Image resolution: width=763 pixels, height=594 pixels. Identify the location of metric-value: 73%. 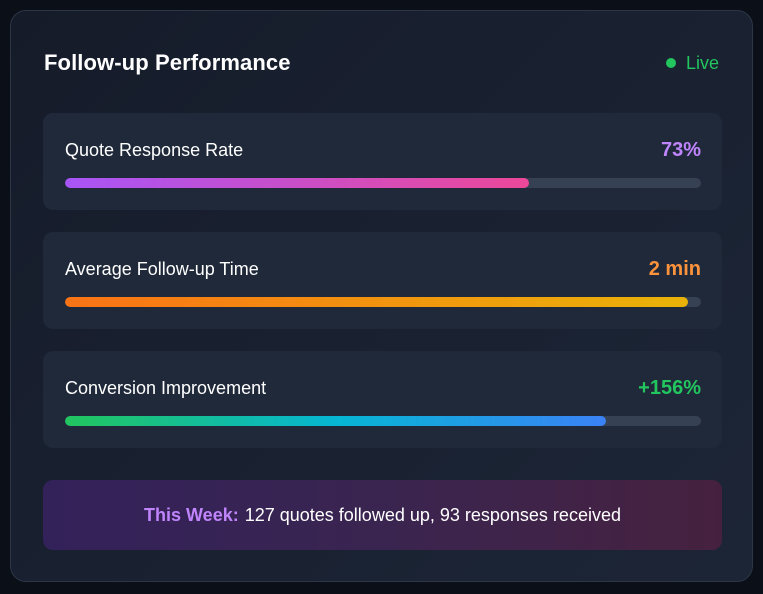
(680, 150).